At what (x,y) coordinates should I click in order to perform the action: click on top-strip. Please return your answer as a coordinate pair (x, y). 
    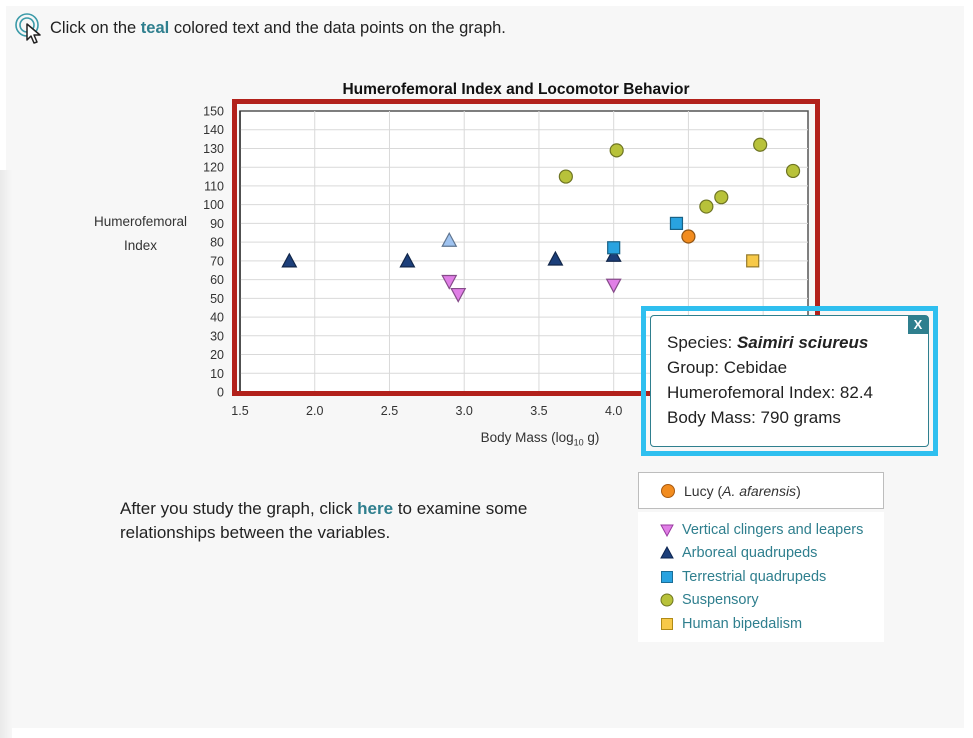
    Looking at the image, I should click on (486, 3).